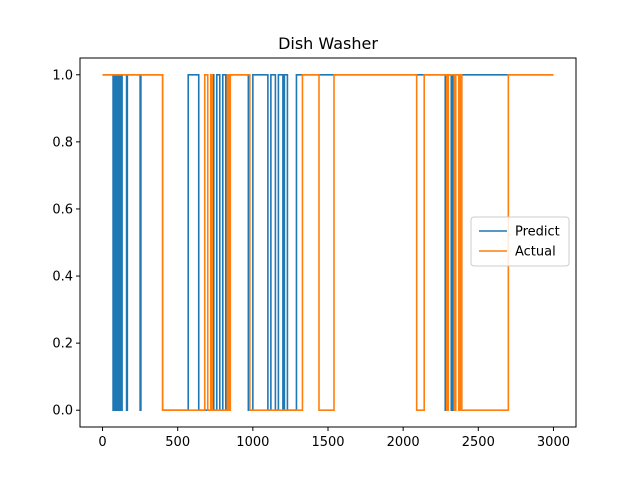 This screenshot has width=640, height=480. I want to click on x-tick-label: 500, so click(177, 442).